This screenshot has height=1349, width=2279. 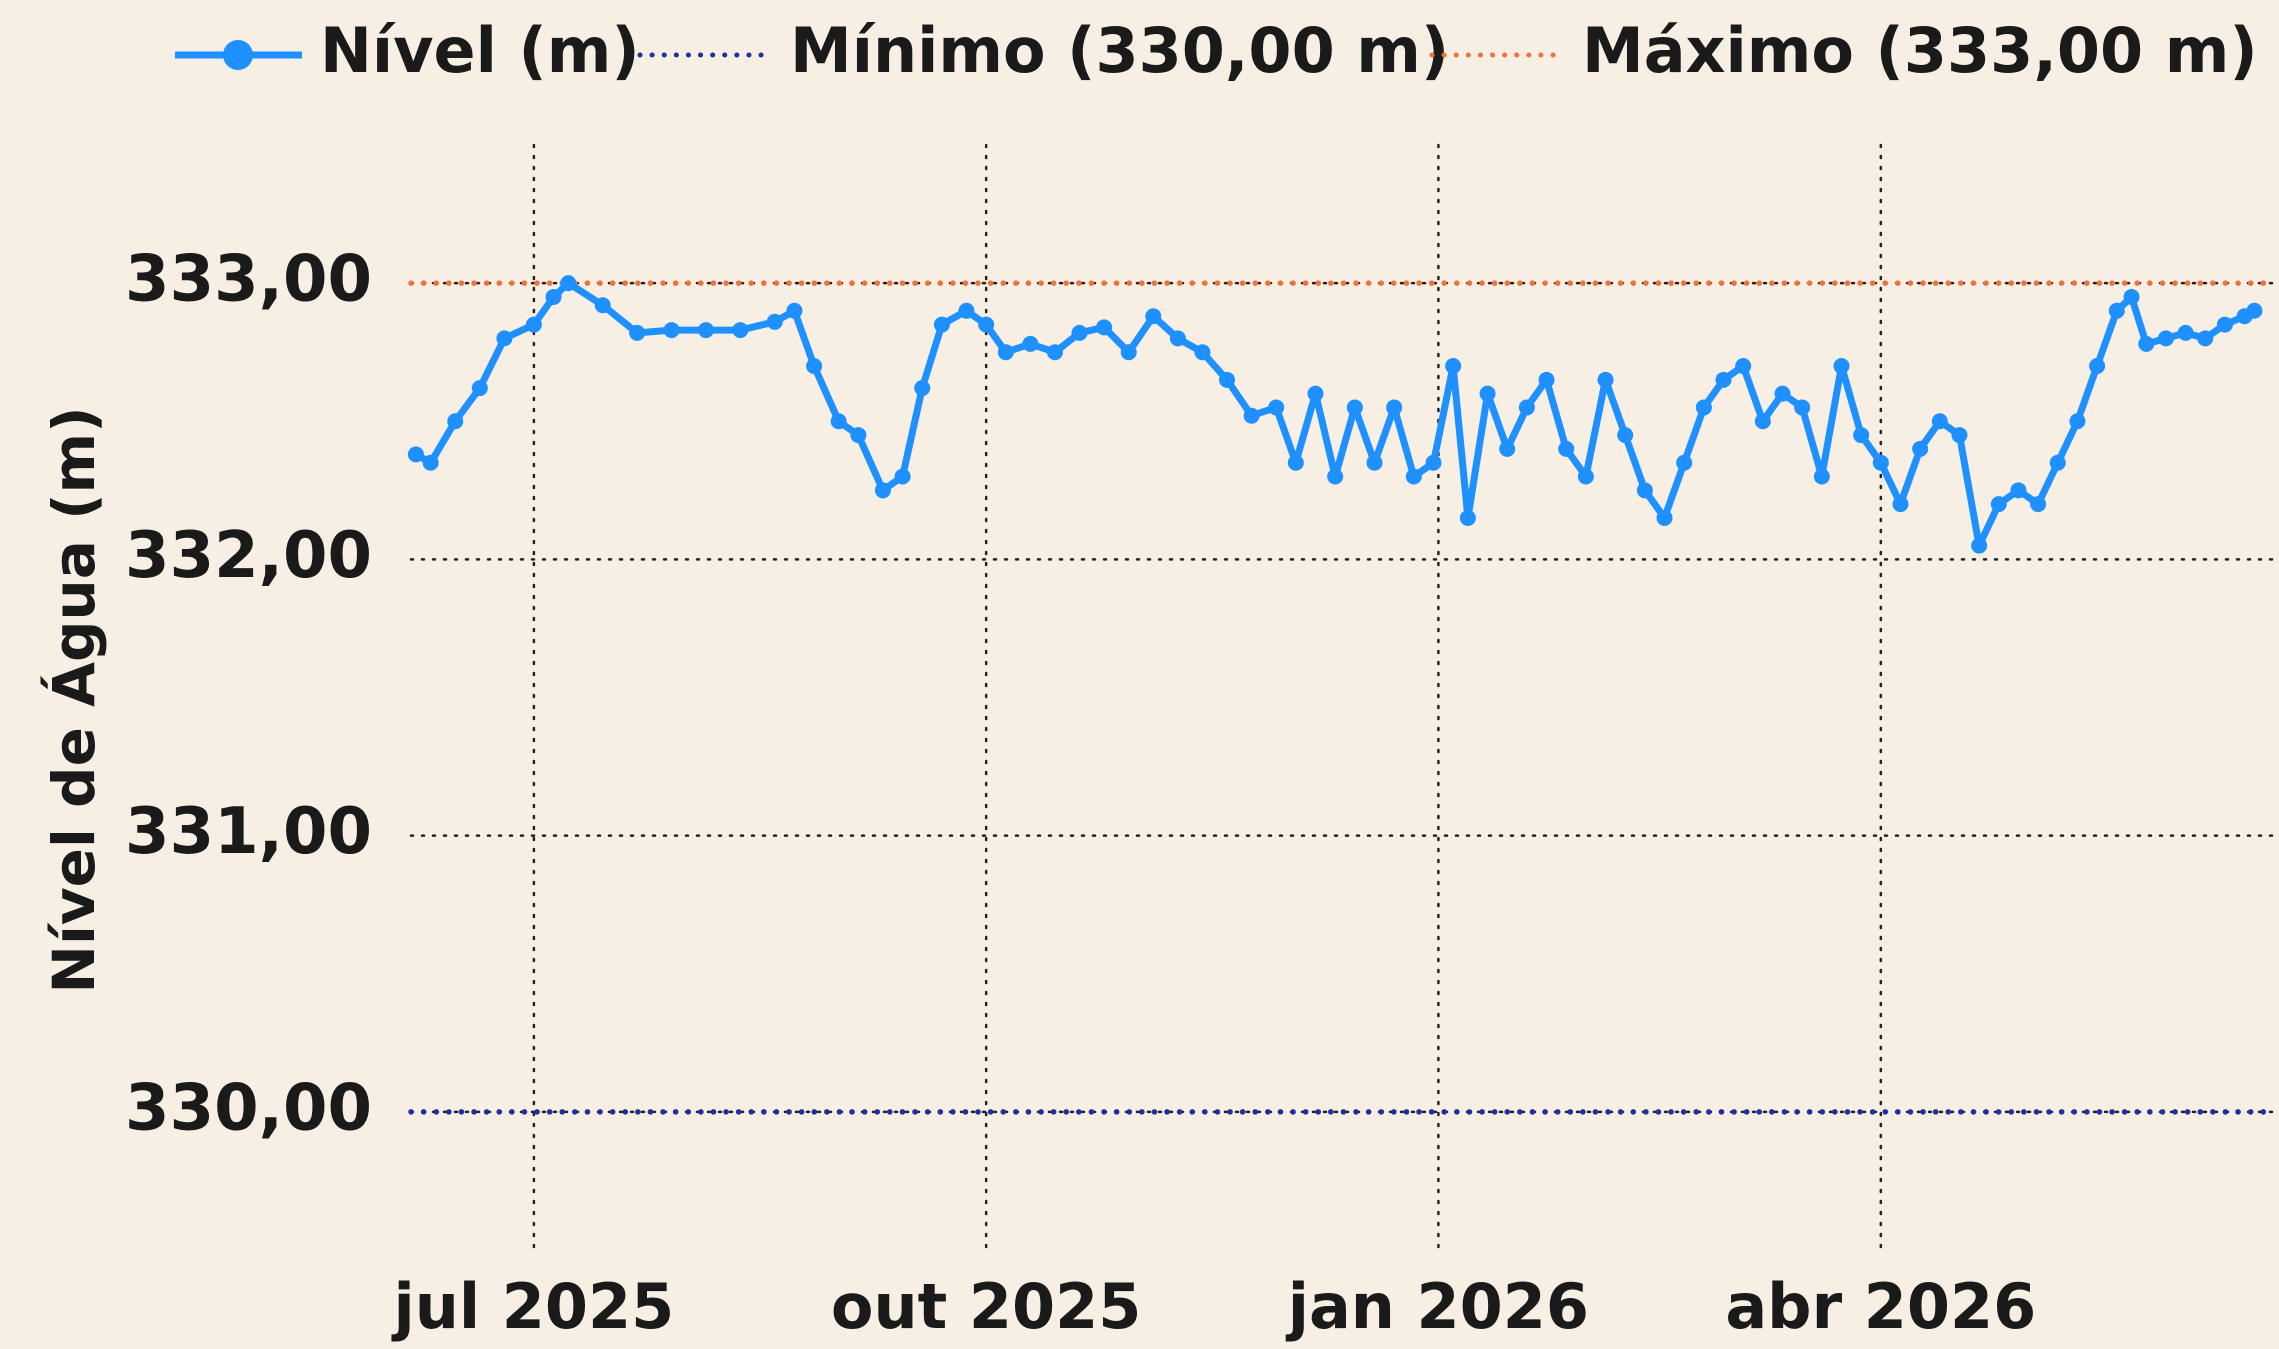 What do you see at coordinates (248, 1108) in the screenshot?
I see `y-tick-label: 330,00` at bounding box center [248, 1108].